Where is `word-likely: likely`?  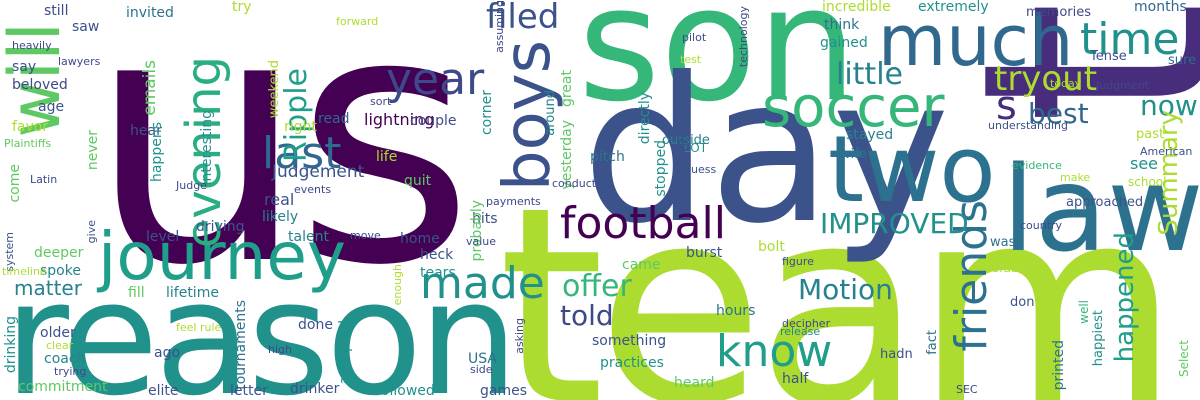
word-likely: likely is located at coordinates (280, 217).